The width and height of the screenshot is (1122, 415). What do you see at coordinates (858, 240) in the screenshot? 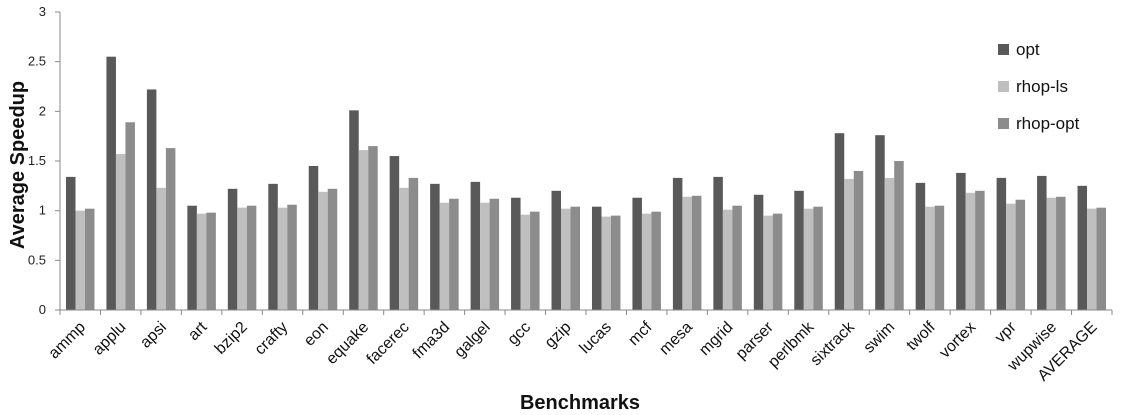
I see `bar-rhop-opt-sixtrack` at bounding box center [858, 240].